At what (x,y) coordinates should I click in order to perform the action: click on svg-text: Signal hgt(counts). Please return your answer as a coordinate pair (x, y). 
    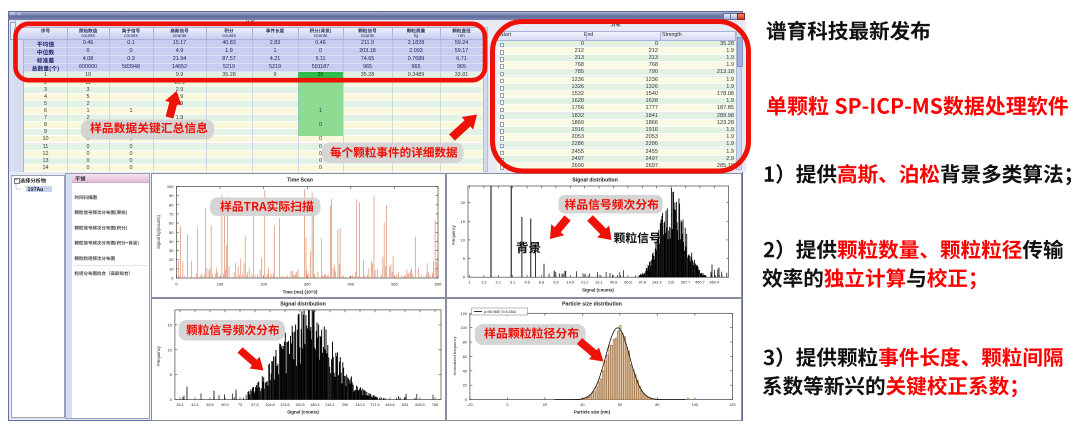
    Looking at the image, I should click on (158, 232).